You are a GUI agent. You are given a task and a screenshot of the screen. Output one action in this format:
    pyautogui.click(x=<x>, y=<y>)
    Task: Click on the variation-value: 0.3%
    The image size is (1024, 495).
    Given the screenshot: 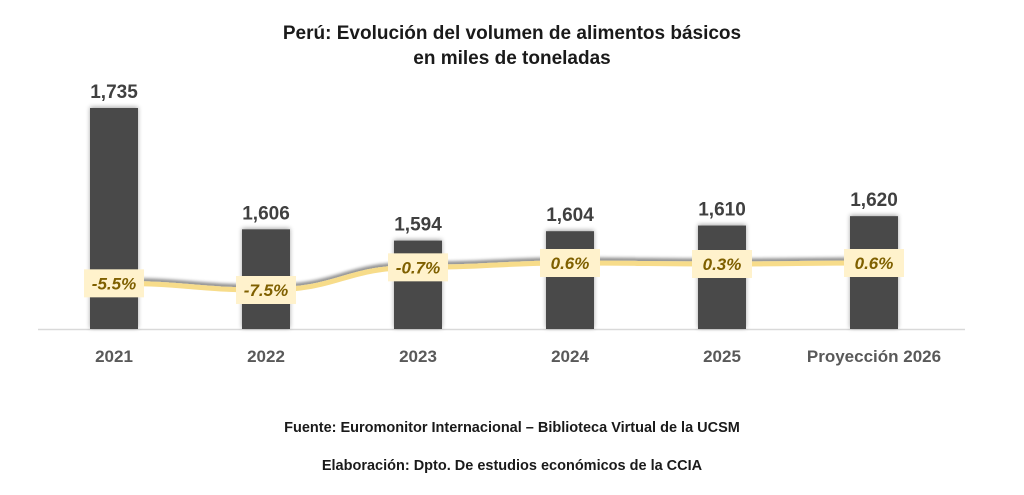 What is the action you would take?
    pyautogui.click(x=722, y=264)
    